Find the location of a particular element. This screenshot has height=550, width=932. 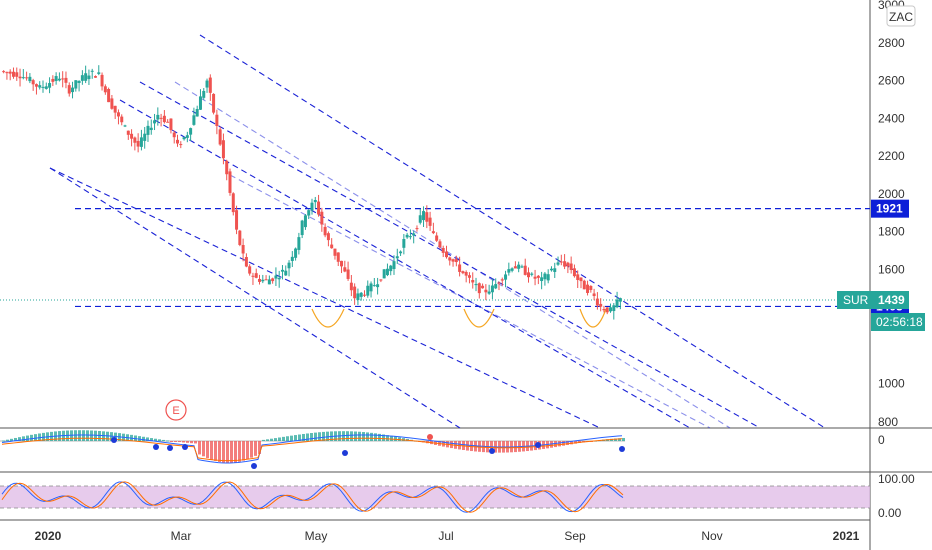

symbol-badge-box is located at coordinates (901, 16).